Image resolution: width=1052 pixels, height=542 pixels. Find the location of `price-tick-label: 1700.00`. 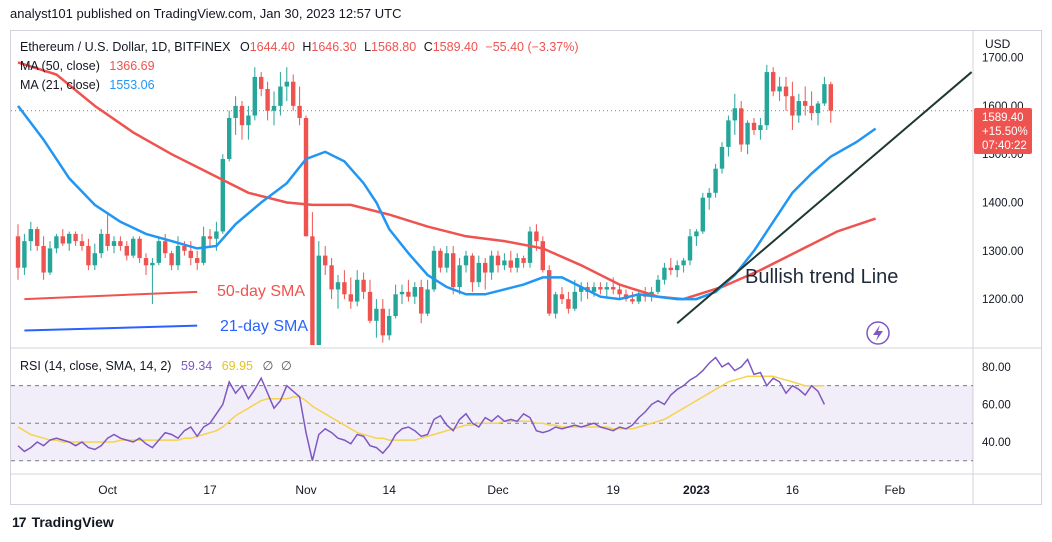

price-tick-label: 1700.00 is located at coordinates (1003, 59).